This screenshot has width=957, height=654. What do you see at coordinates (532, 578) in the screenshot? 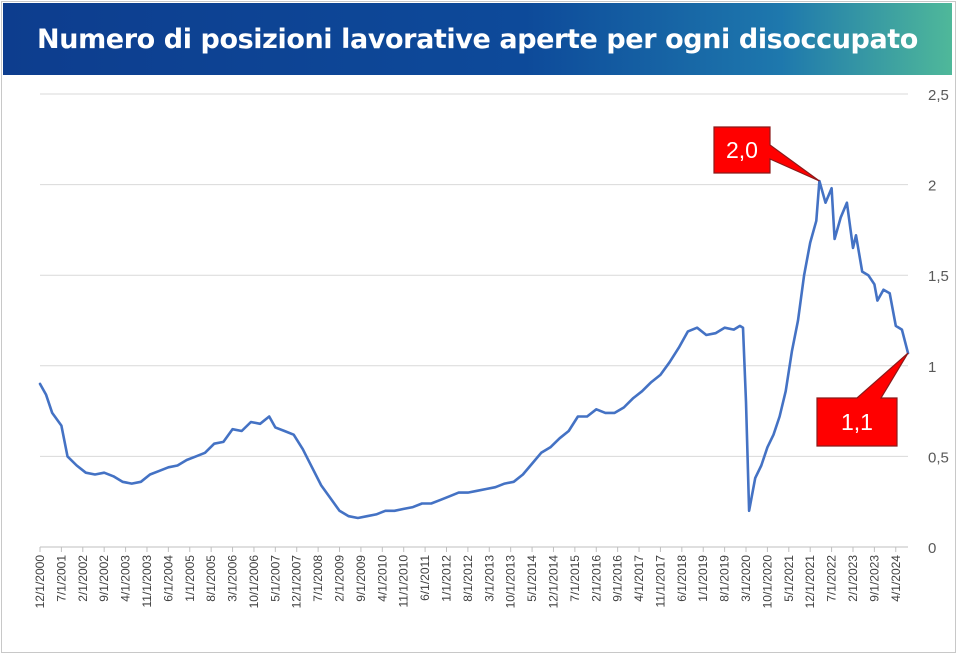
I see `x-tick-label: 5/1/2014` at bounding box center [532, 578].